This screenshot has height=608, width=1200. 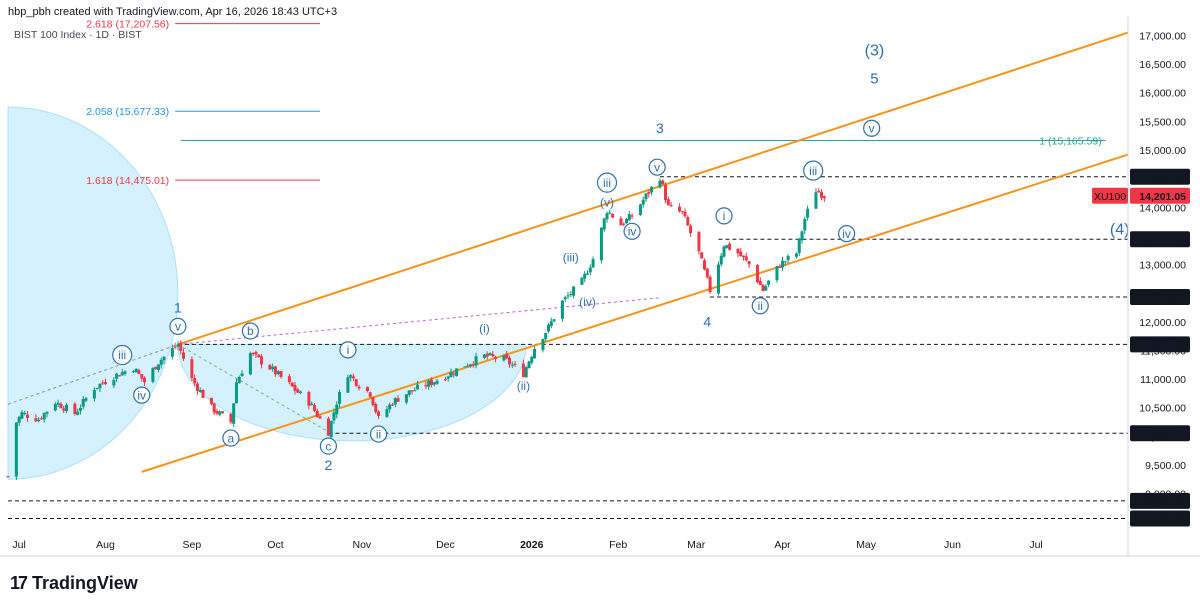 What do you see at coordinates (78, 35) in the screenshot?
I see `chart-symbol-line: BIST 100 Index · 1D · BIST` at bounding box center [78, 35].